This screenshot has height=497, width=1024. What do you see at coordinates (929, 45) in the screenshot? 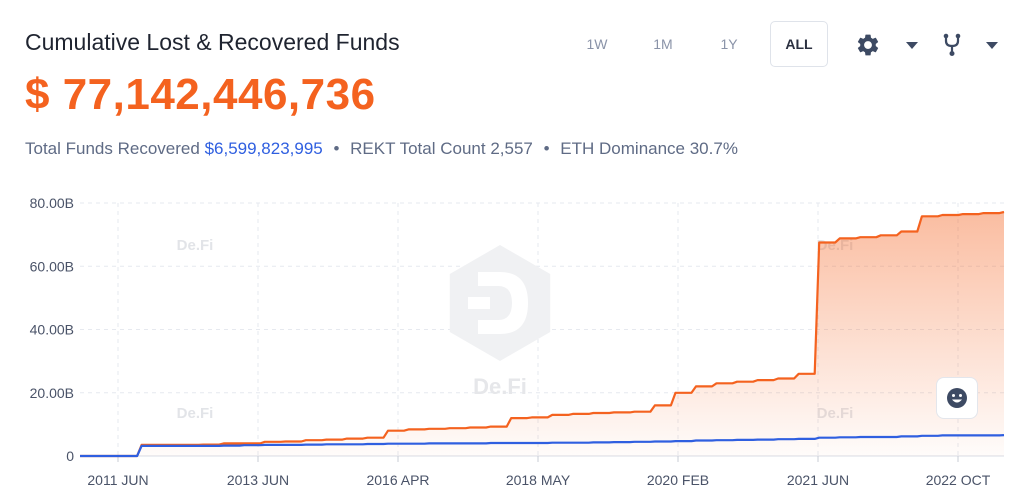
I see `chart-toolbar` at bounding box center [929, 45].